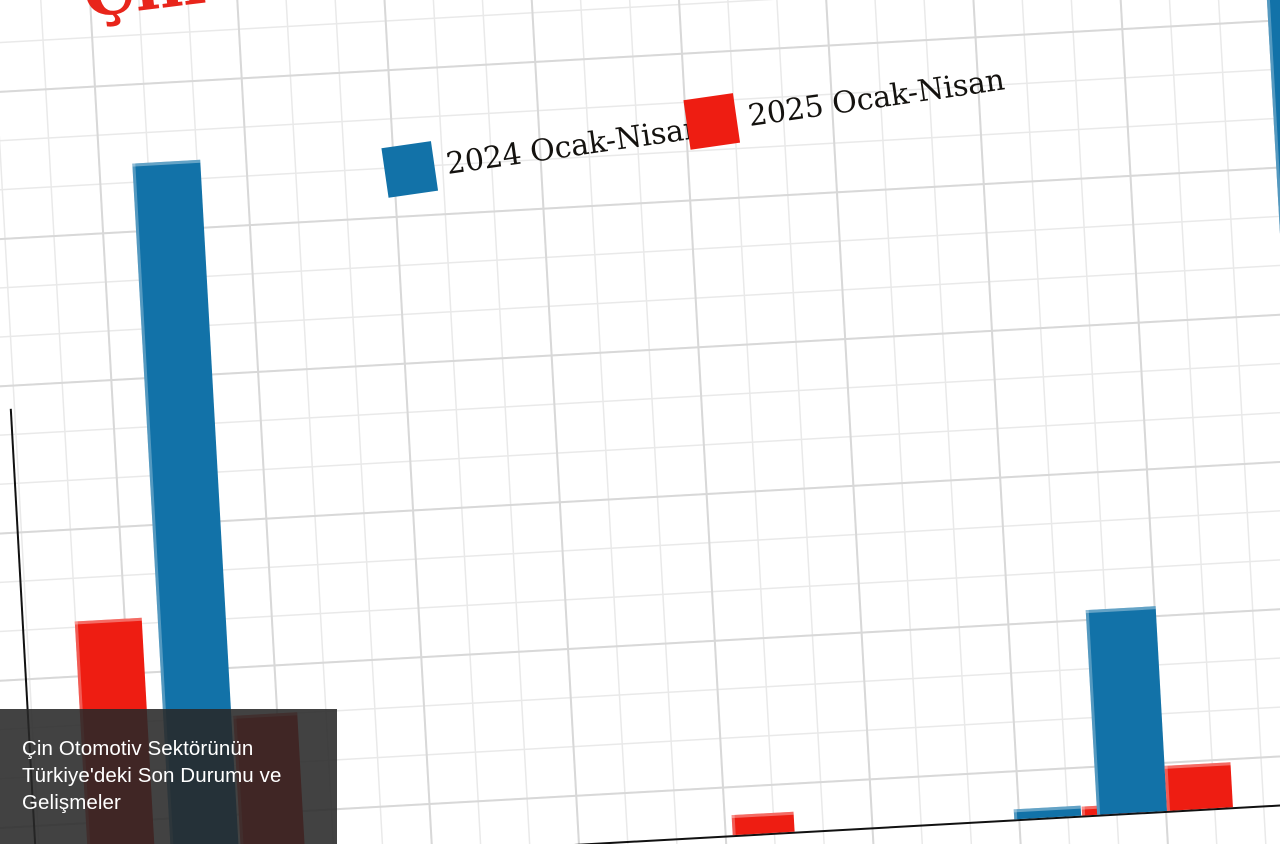 This screenshot has width=1280, height=844. Describe the element at coordinates (410, 169) in the screenshot. I see `legend-swatch-2024-icon` at that location.